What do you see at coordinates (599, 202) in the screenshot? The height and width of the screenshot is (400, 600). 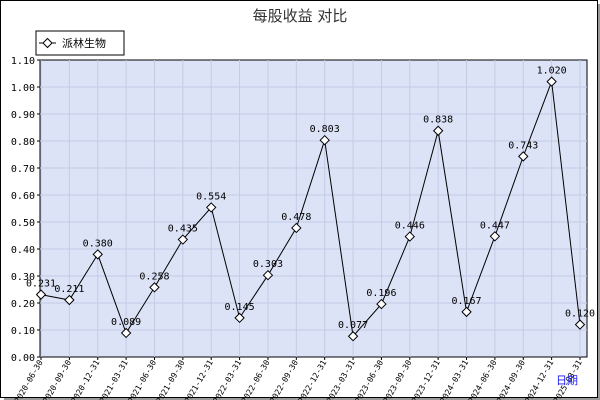 I see `frame-shadow-right` at bounding box center [599, 202].